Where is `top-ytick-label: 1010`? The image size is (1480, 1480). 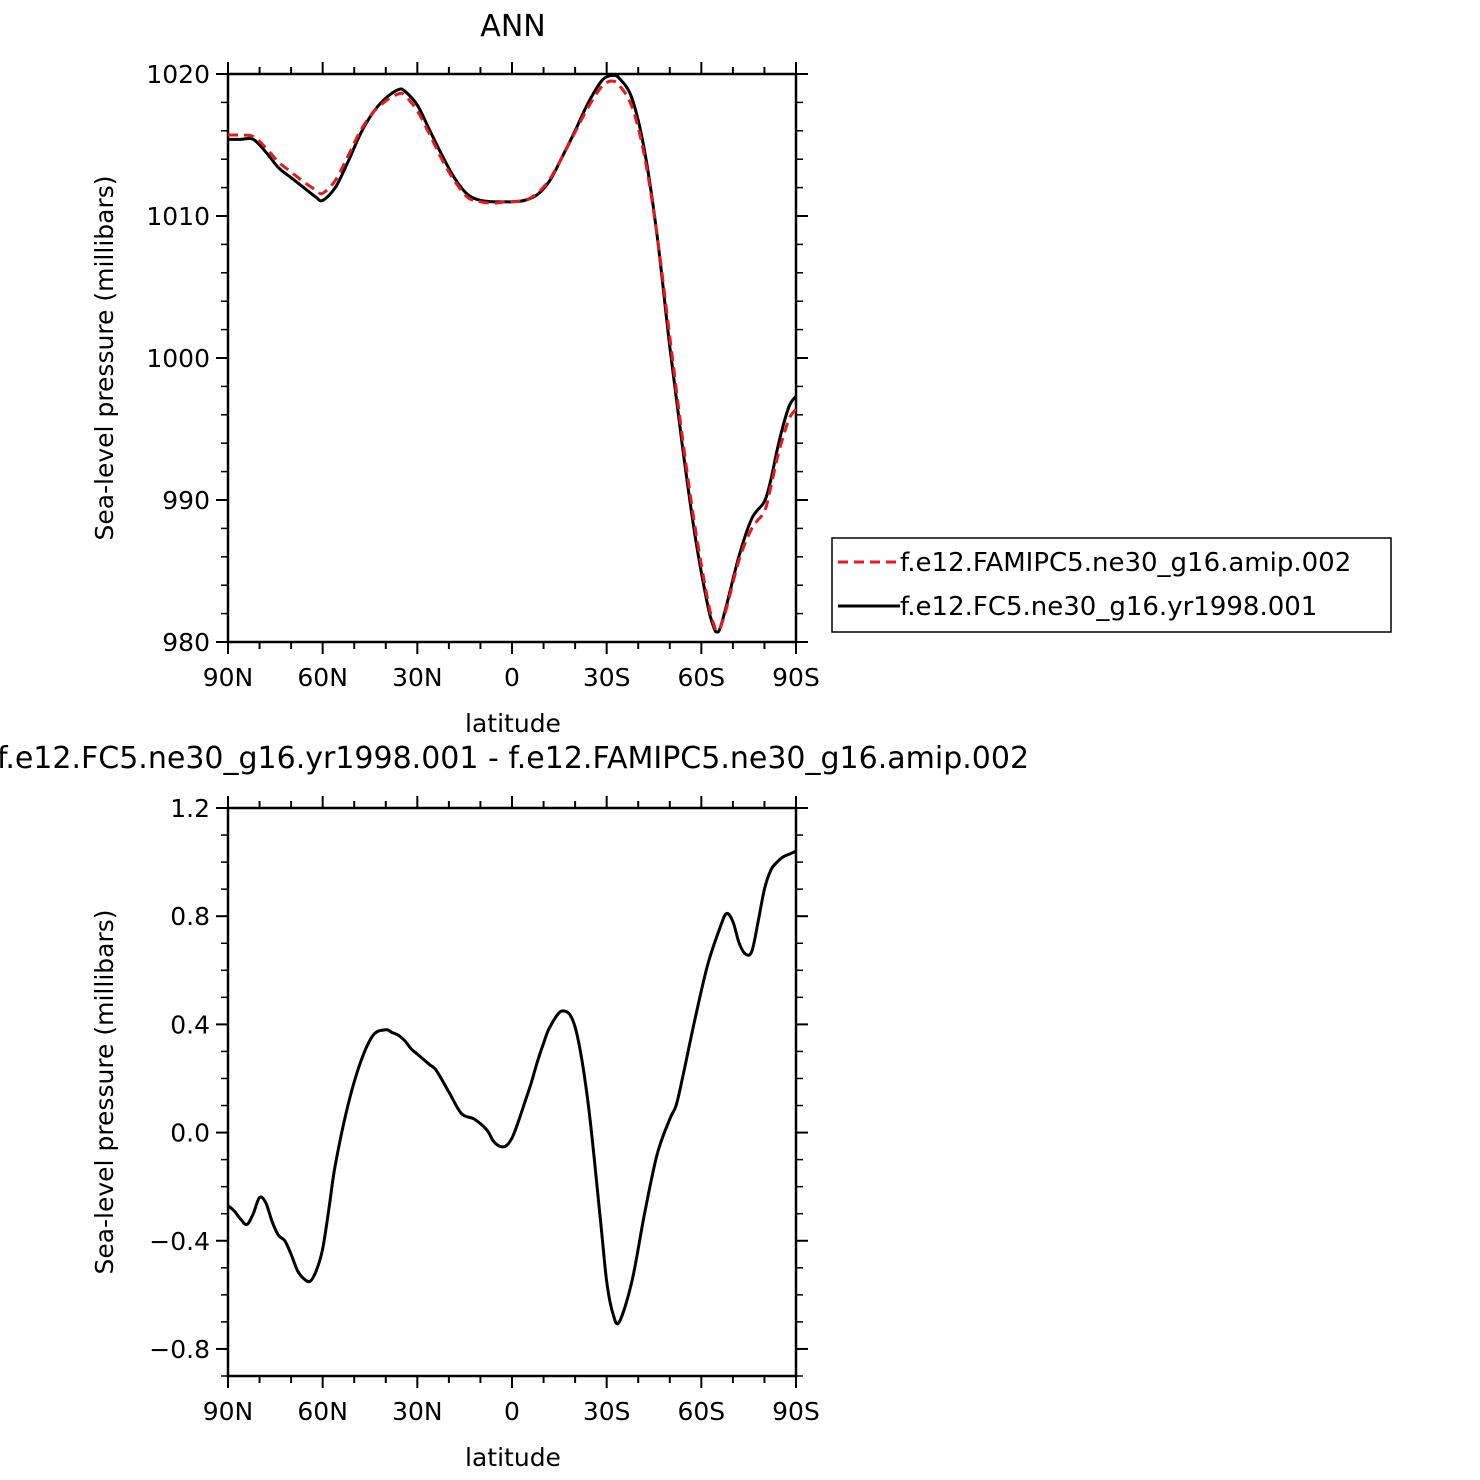
top-ytick-label: 1010 is located at coordinates (178, 216).